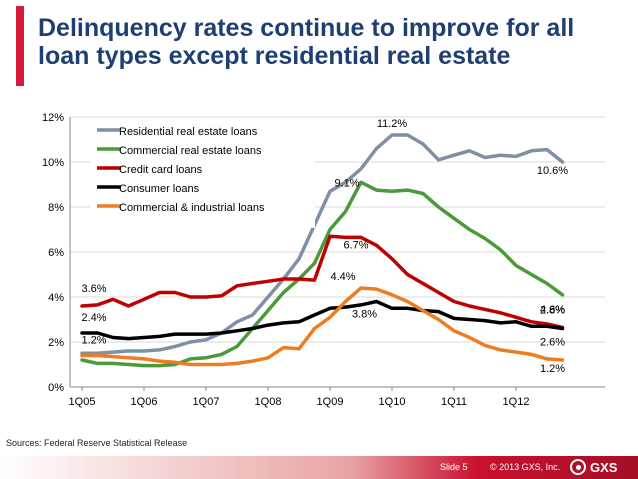 This screenshot has height=479, width=638. What do you see at coordinates (392, 402) in the screenshot?
I see `x-tick-label: 1Q10` at bounding box center [392, 402].